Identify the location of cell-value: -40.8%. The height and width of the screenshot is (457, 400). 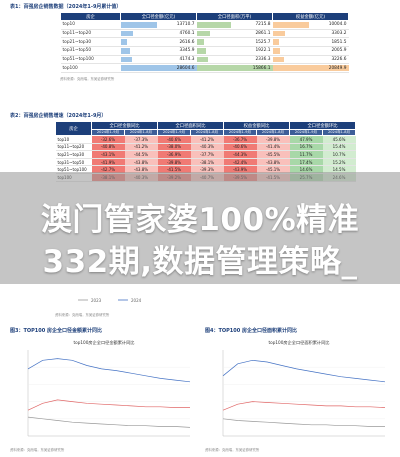
(108, 147).